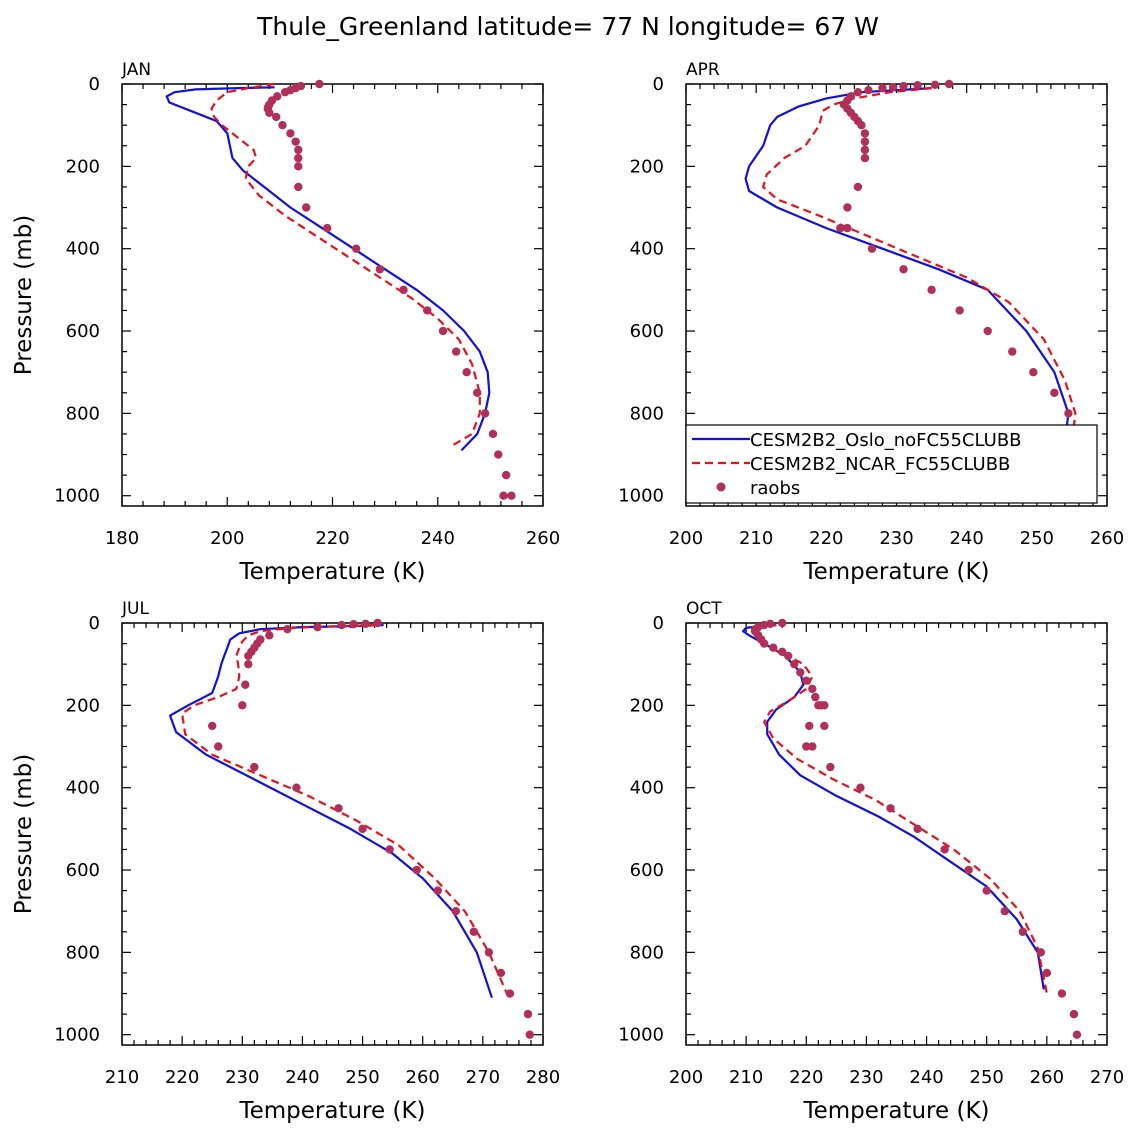  I want to click on legend-label-oslo: CESM2B2_Oslo_noFC55CLUBB, so click(886, 440).